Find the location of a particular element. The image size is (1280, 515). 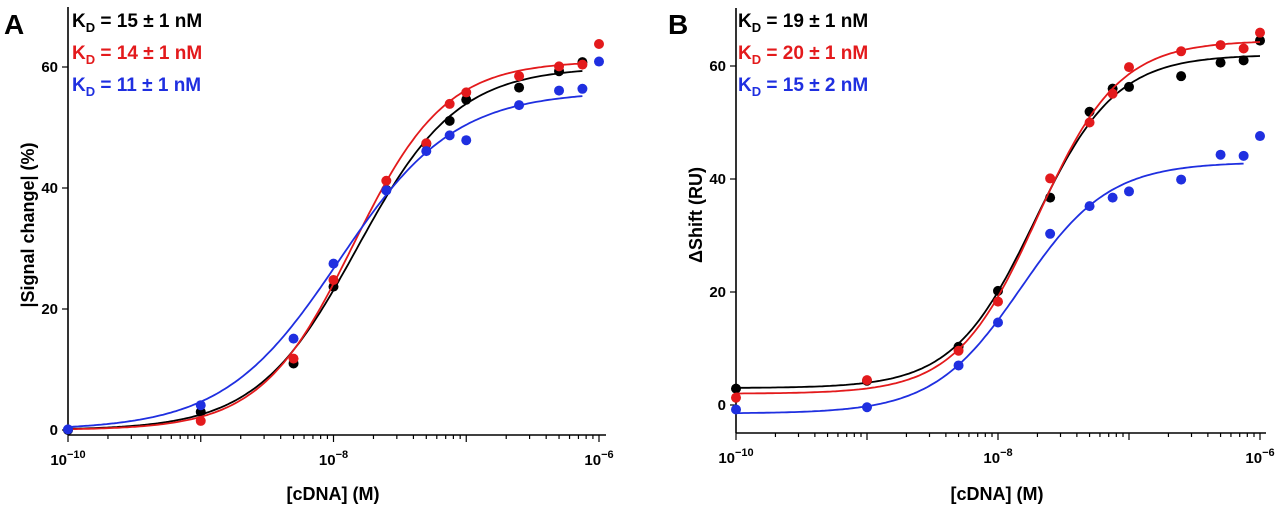

kd-annotation: KD = 15 ± 2 nM is located at coordinates (803, 87).